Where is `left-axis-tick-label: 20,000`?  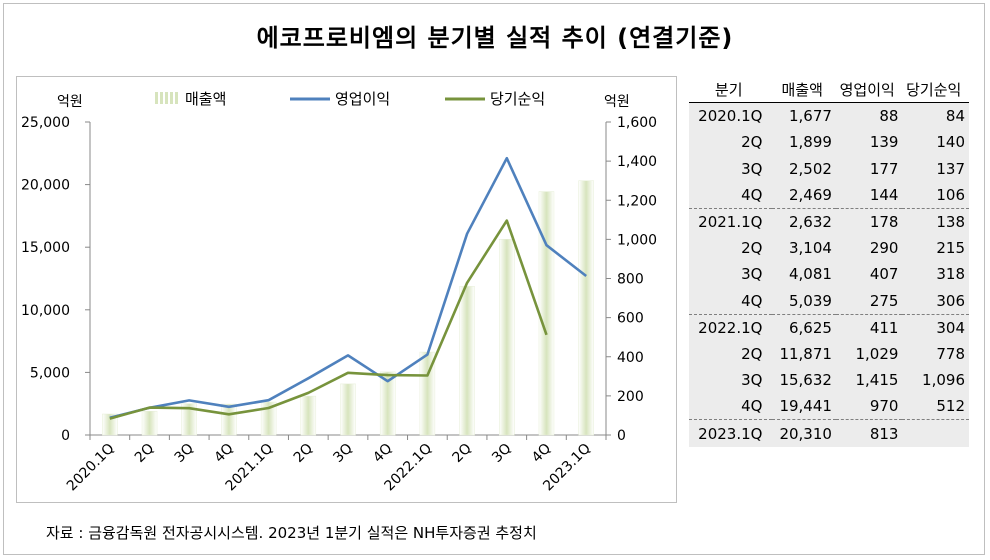 left-axis-tick-label: 20,000 is located at coordinates (45, 186).